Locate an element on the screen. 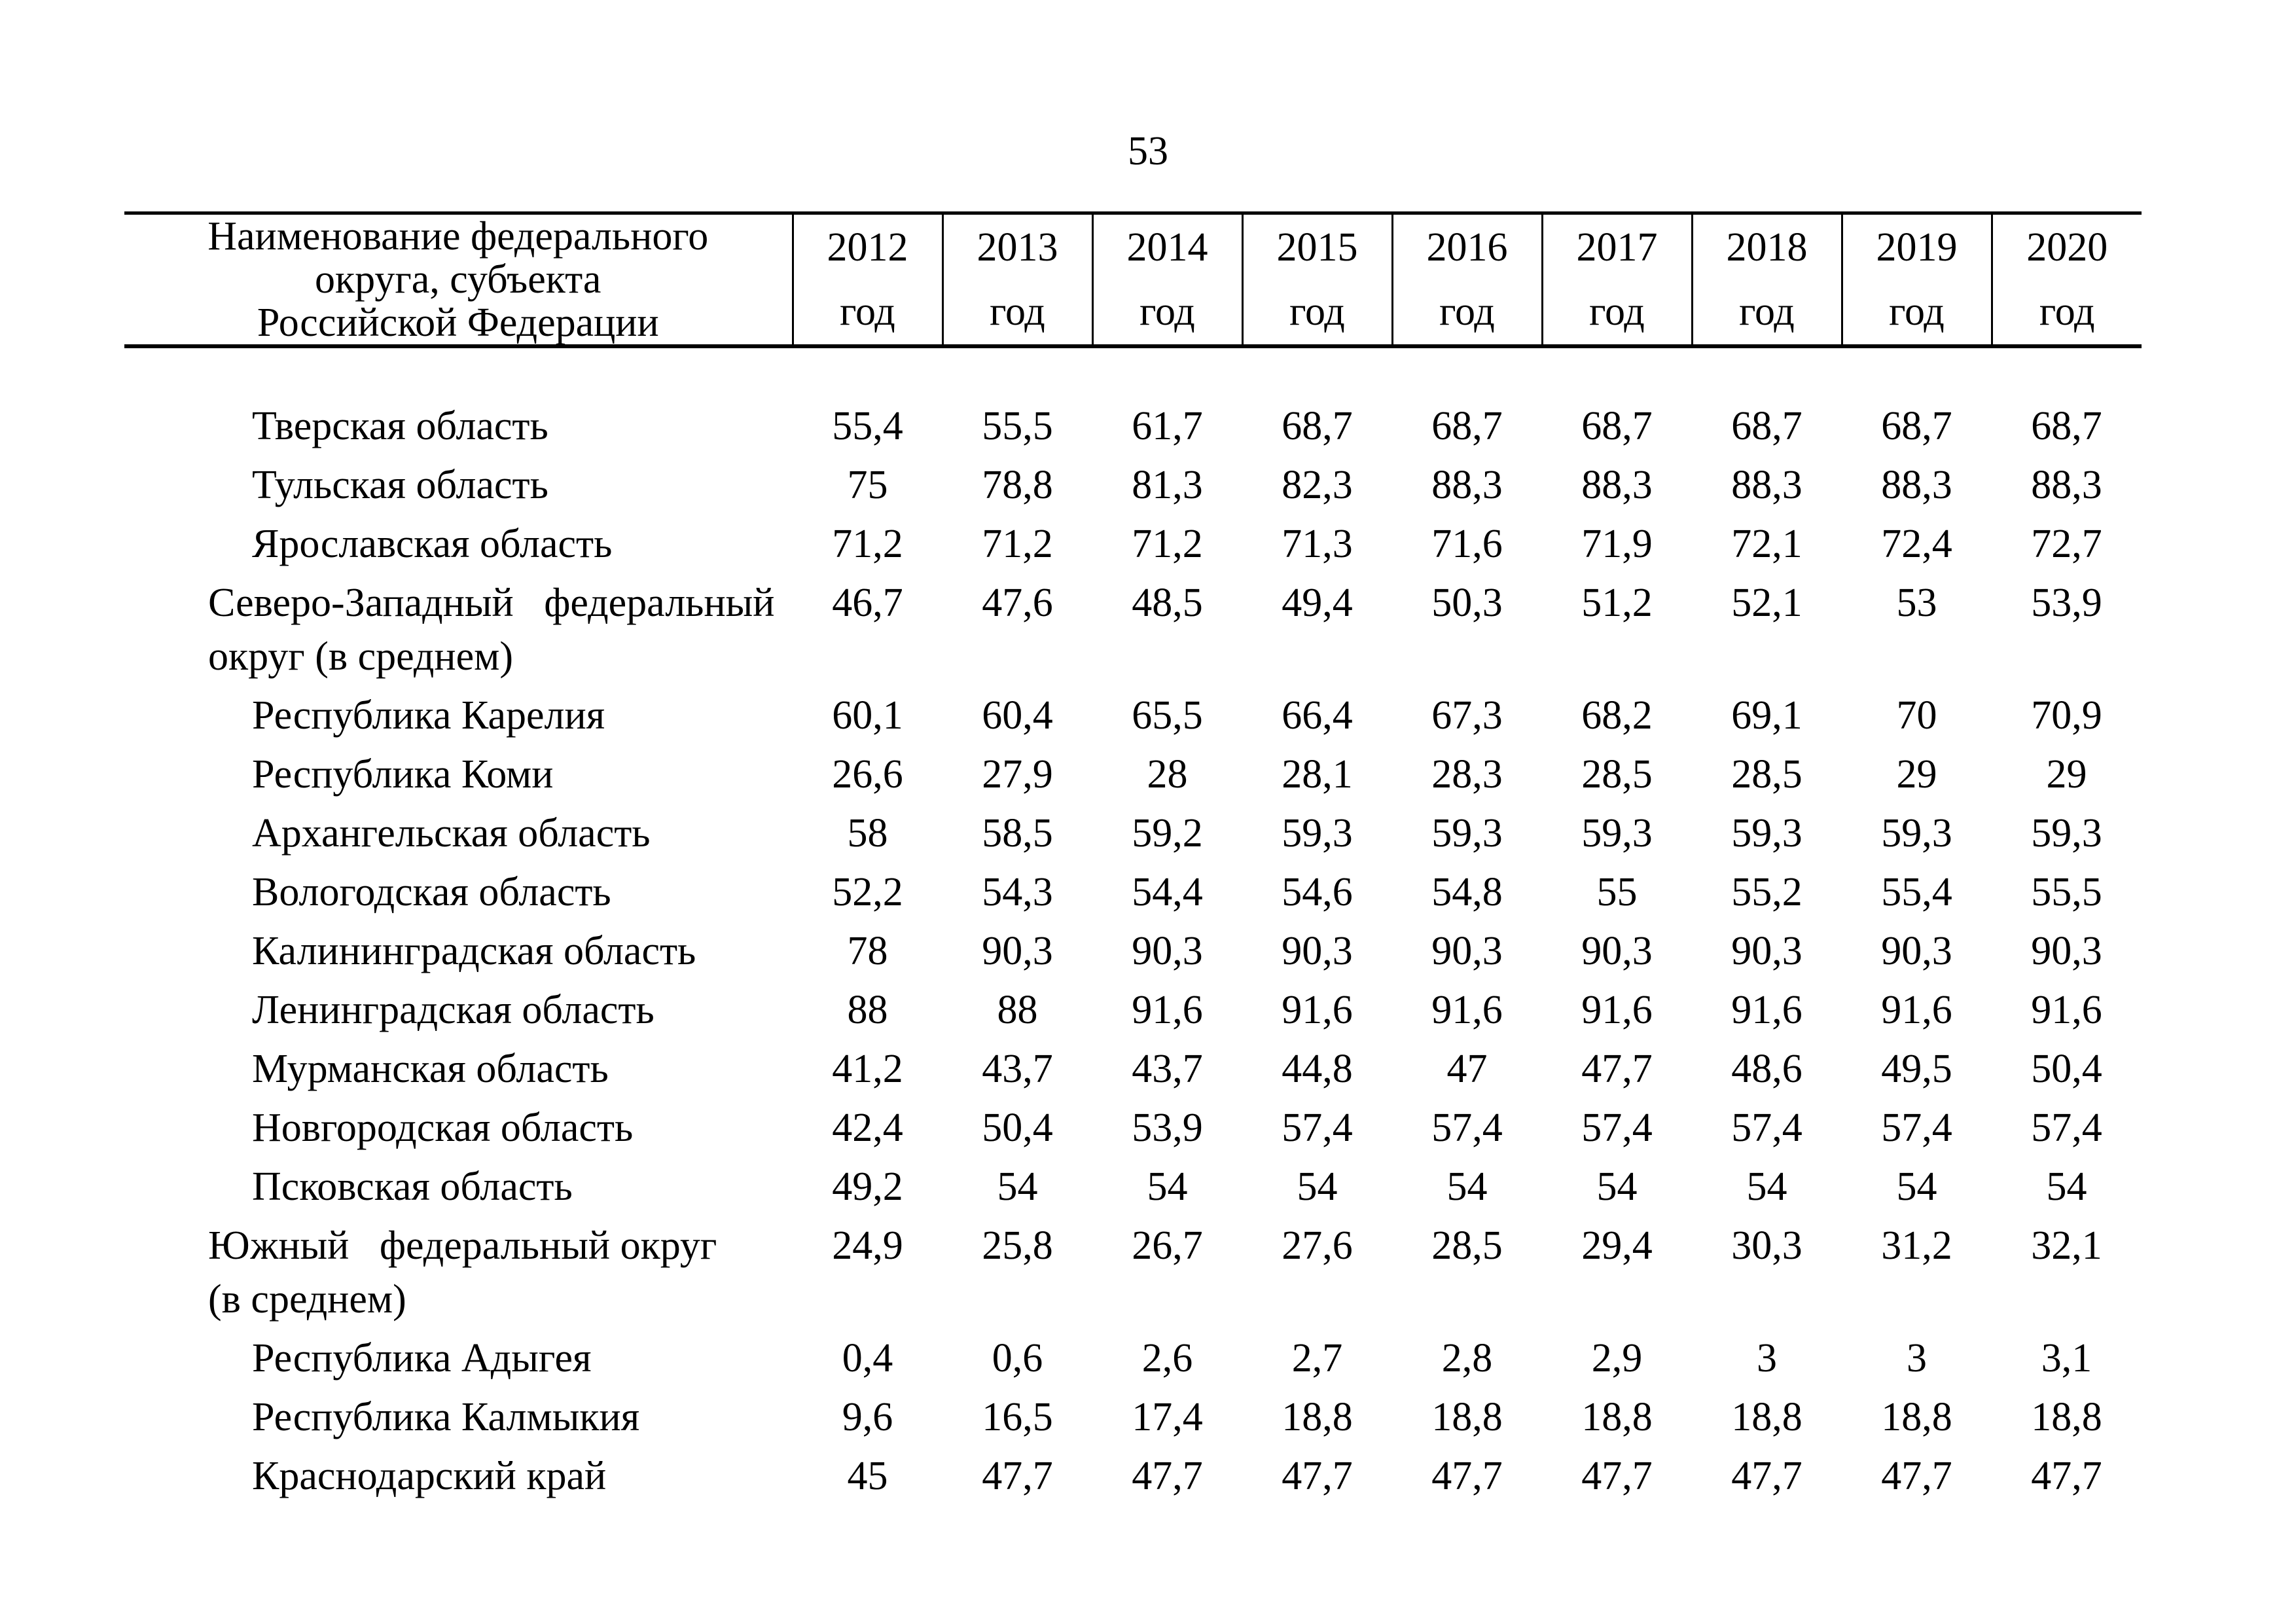 Image resolution: width=2296 pixels, height=1624 pixels. value-cell: 3 is located at coordinates (1767, 1358).